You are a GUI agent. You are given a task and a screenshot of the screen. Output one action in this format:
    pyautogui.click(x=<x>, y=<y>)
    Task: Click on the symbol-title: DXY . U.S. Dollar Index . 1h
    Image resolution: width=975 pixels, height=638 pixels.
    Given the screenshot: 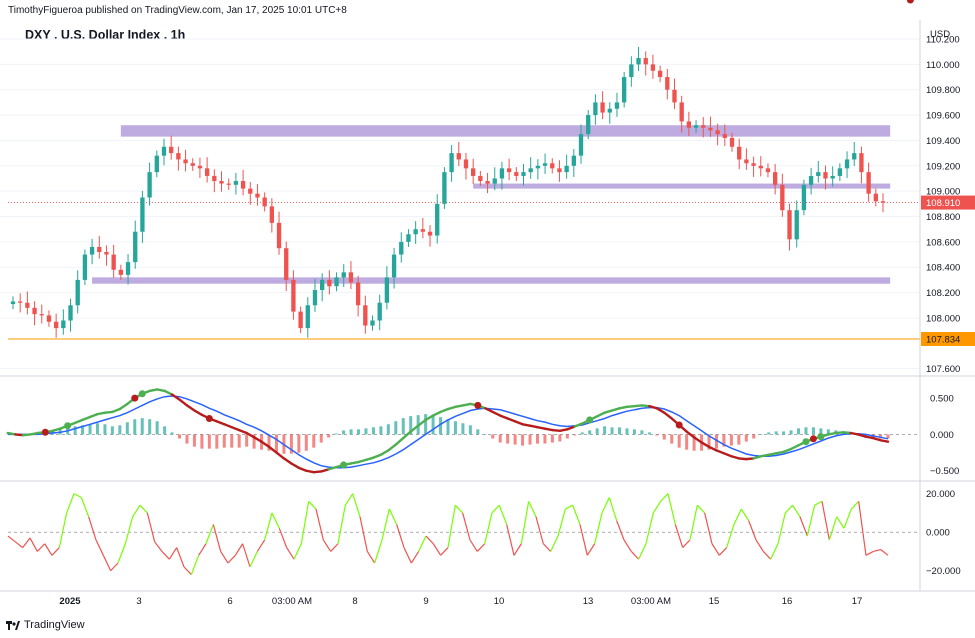 What is the action you would take?
    pyautogui.click(x=105, y=35)
    